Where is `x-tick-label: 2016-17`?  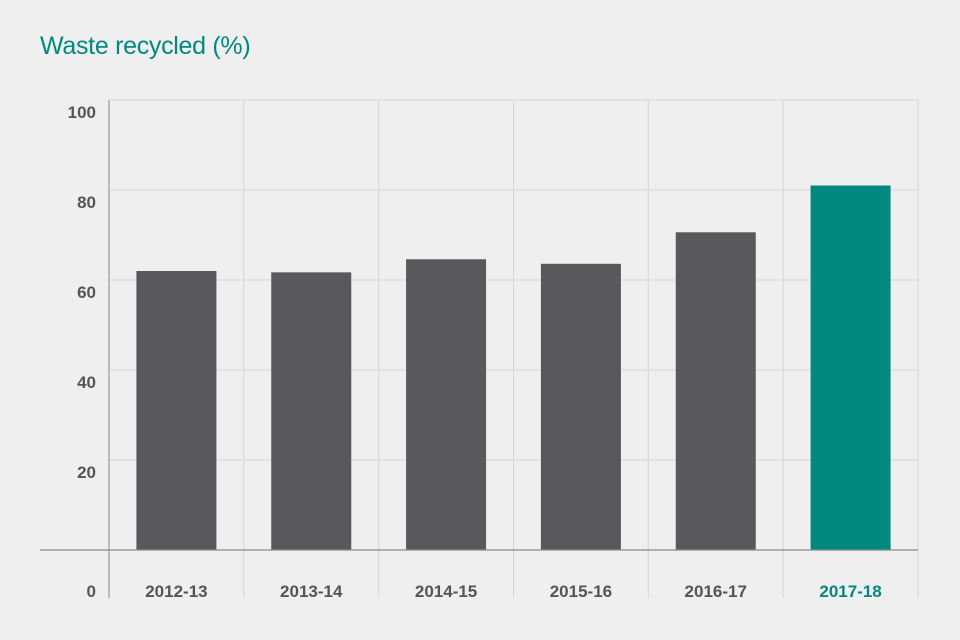 x-tick-label: 2016-17 is located at coordinates (716, 591).